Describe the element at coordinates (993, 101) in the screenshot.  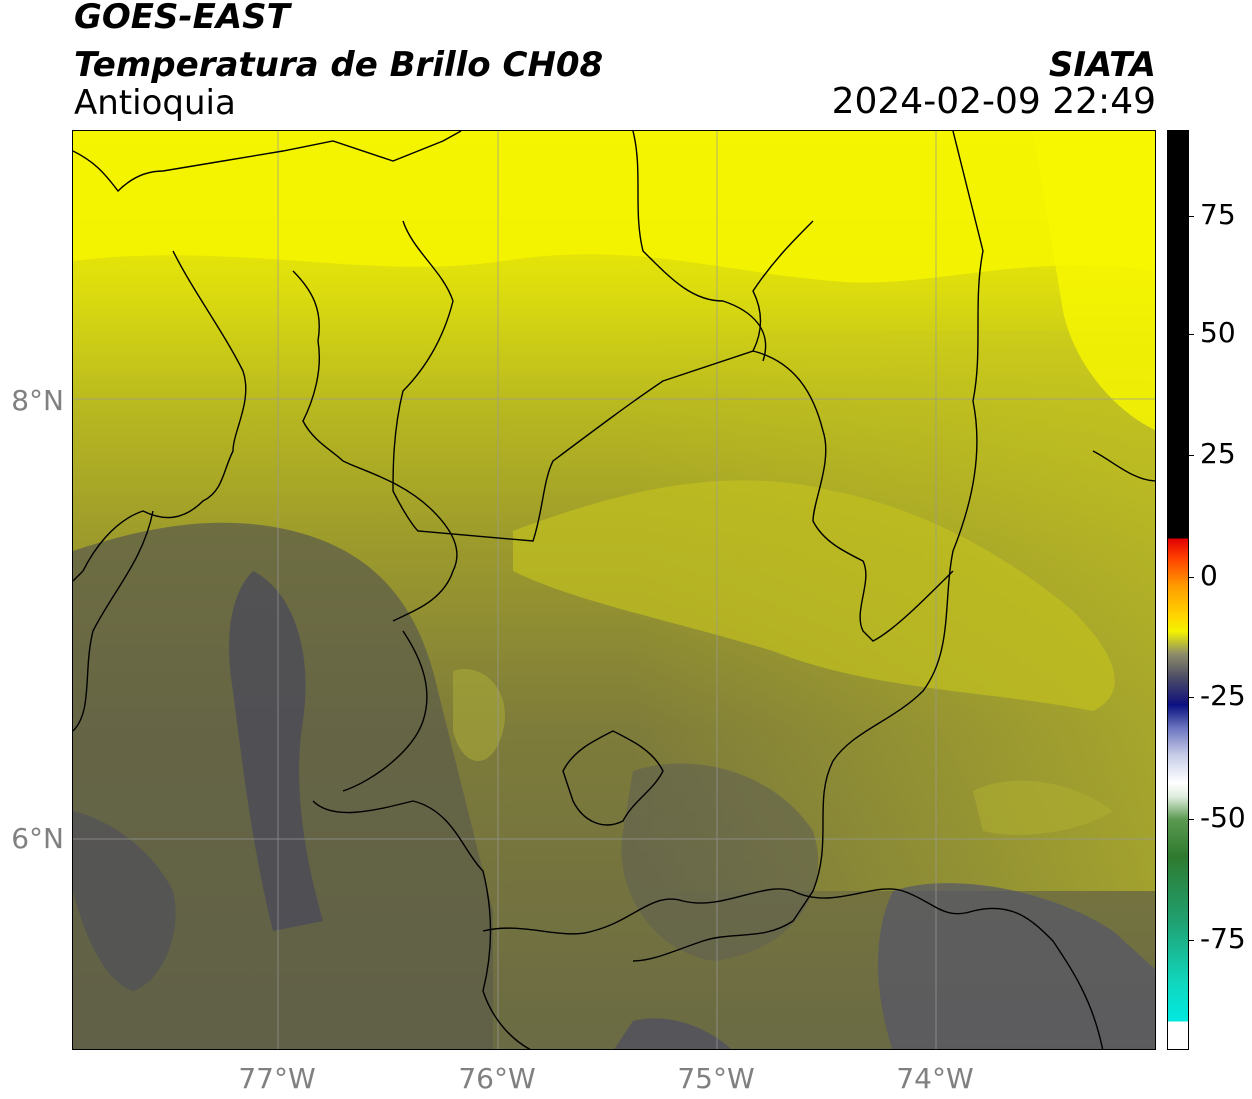
I see `timestamp-label: 2024-02-09 22:49` at that location.